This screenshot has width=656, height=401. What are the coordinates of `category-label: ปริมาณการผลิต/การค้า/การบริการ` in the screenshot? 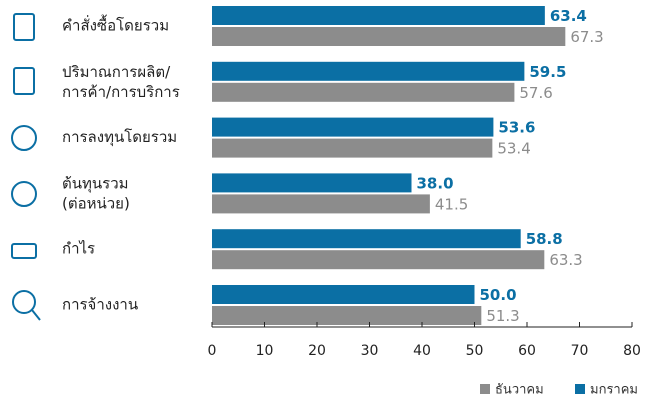 It's located at (121, 81).